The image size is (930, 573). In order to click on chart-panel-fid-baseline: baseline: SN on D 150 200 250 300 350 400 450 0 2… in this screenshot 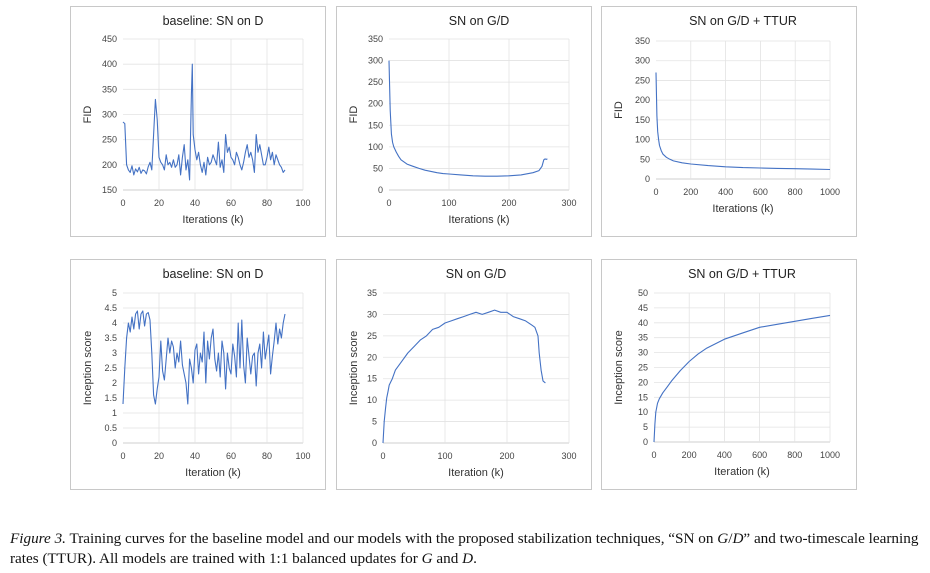, I will do `click(198, 121)`.